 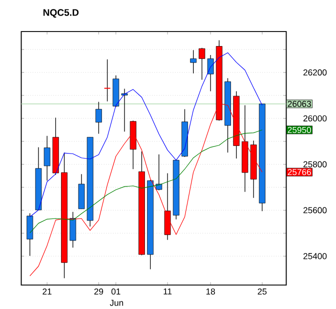 What do you see at coordinates (61, 13) in the screenshot?
I see `chart-title: NQC5.D` at bounding box center [61, 13].